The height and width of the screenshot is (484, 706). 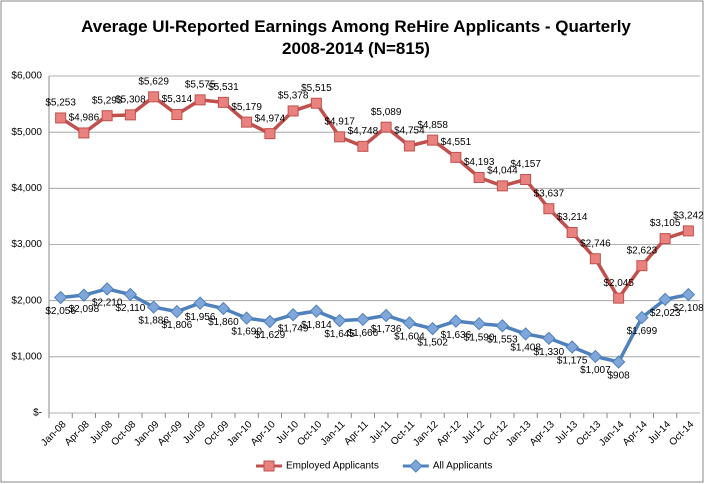 I want to click on data-label: $1,604, so click(x=409, y=337).